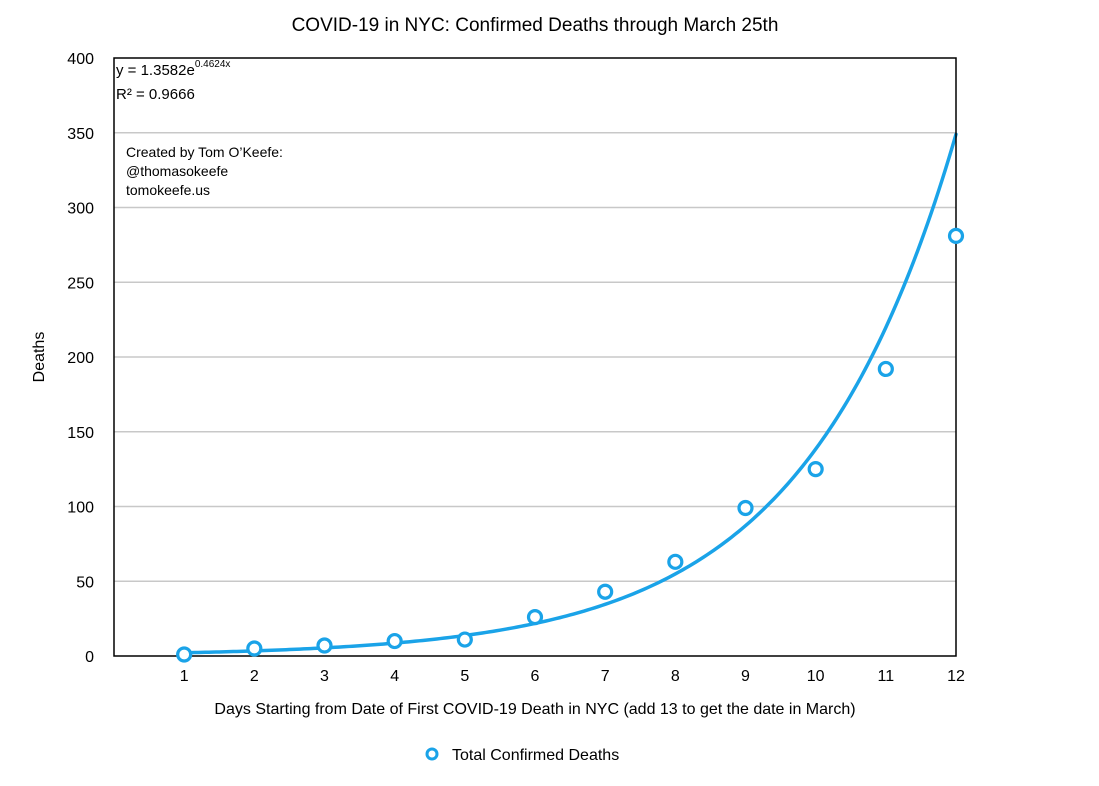 This screenshot has width=1099, height=786. I want to click on equation-exponent: 0.4624x, so click(212, 64).